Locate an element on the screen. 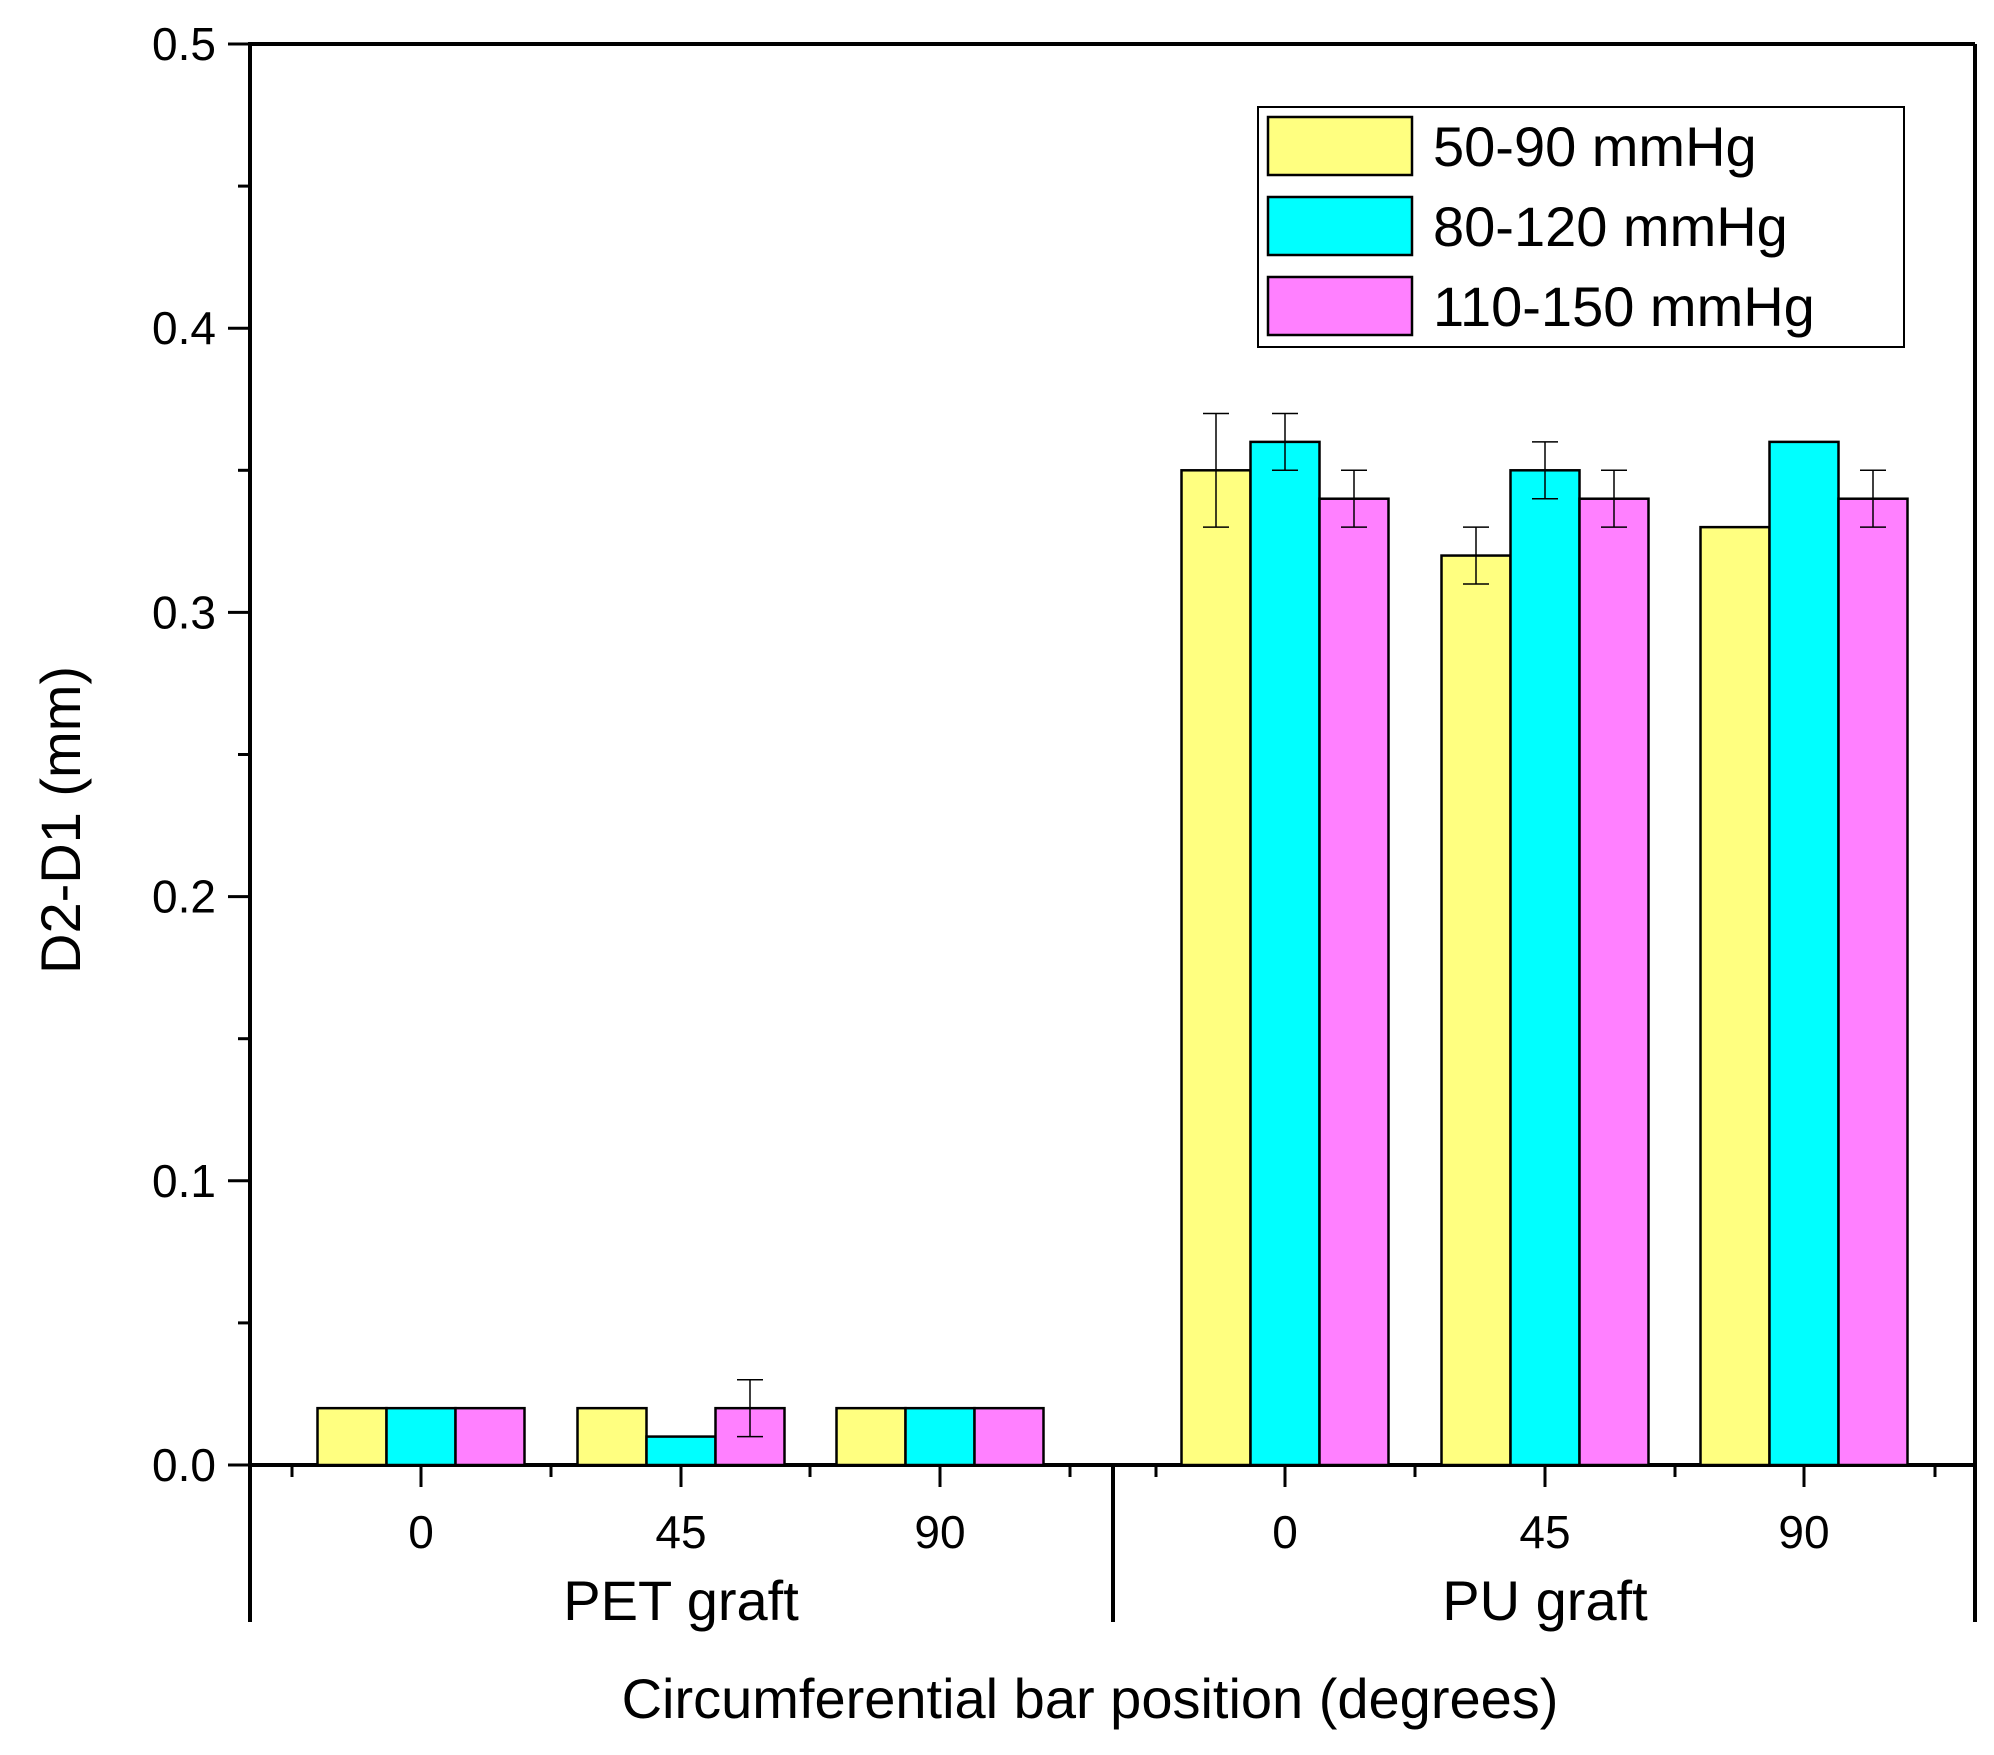 The width and height of the screenshot is (1994, 1755). group-label: PU graft is located at coordinates (1545, 1600).